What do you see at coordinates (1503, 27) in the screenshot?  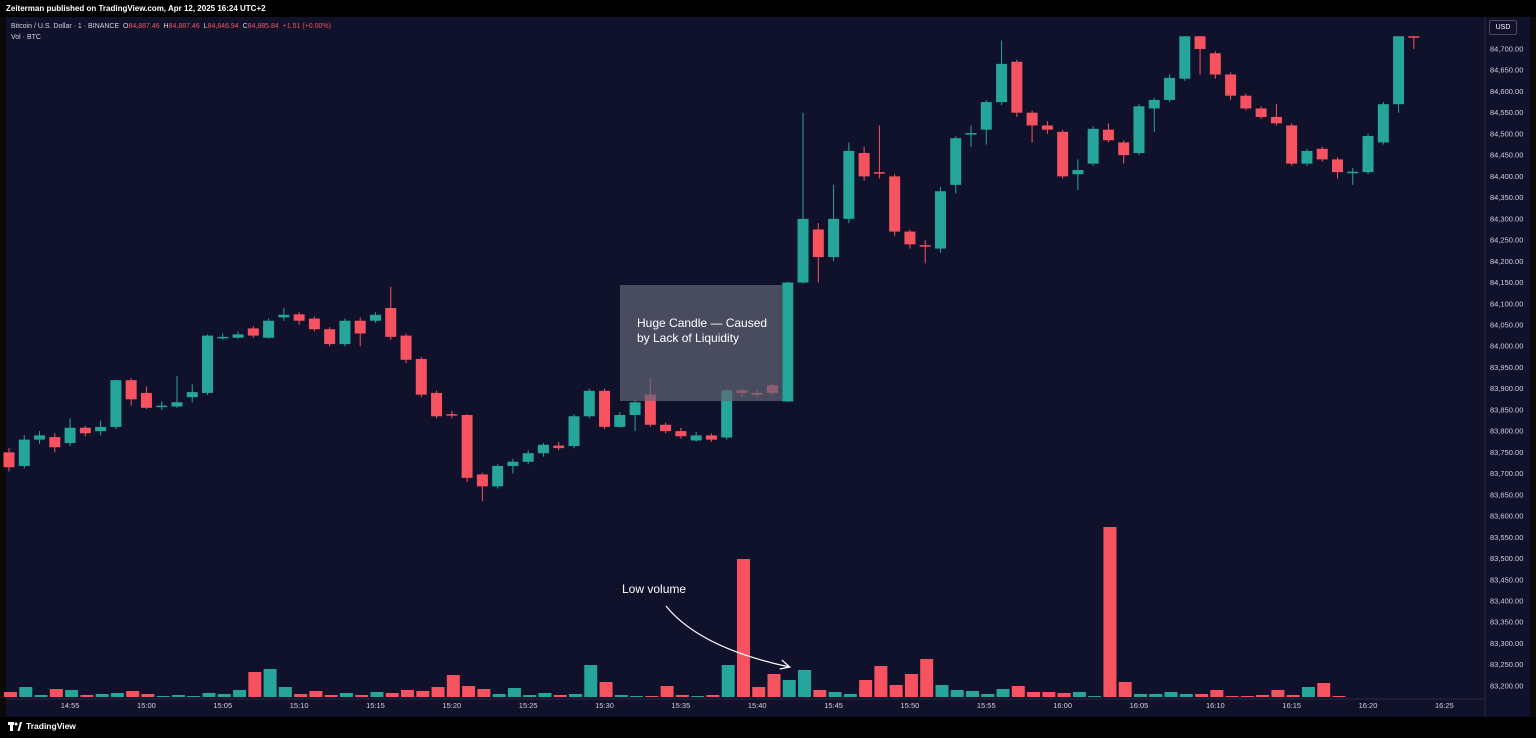 I see `currency-selector: USD` at bounding box center [1503, 27].